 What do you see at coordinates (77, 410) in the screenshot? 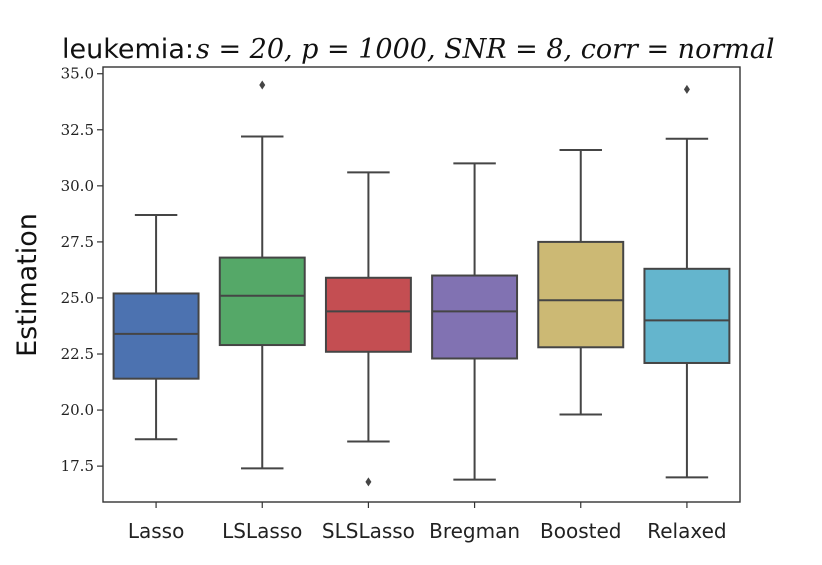
I see `y-tick-label: 20.0` at bounding box center [77, 410].